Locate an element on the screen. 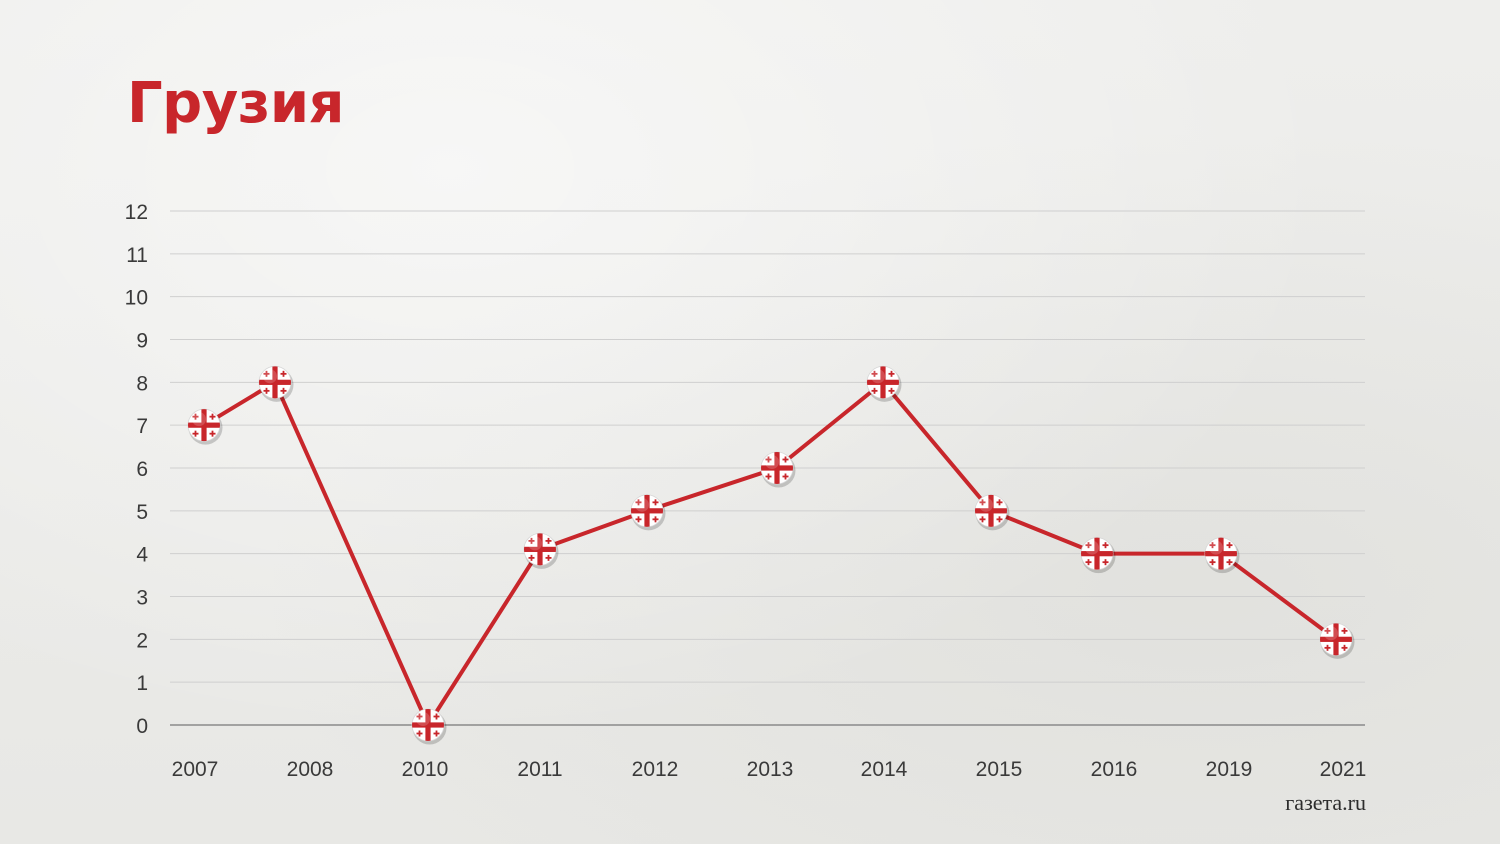  y-tick-label: 10 is located at coordinates (136, 298).